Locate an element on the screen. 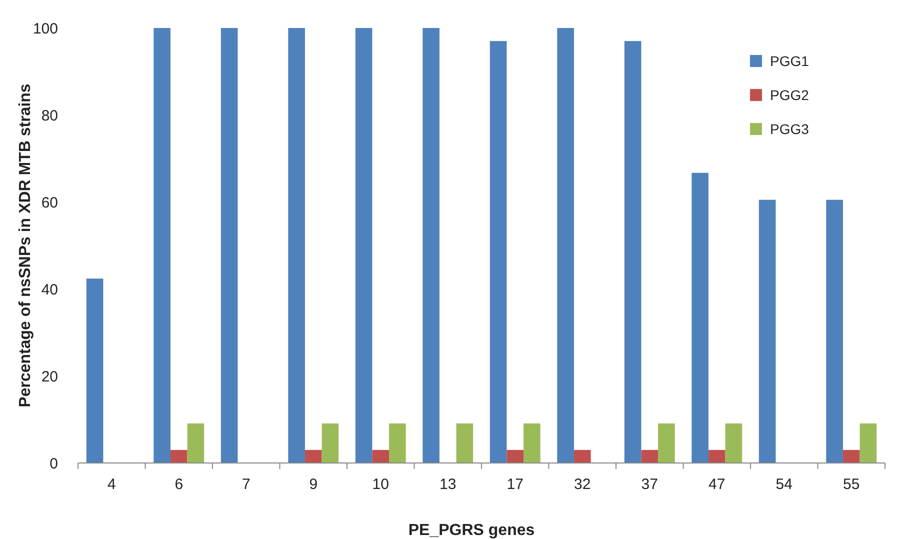 The width and height of the screenshot is (903, 539). x-tick-label: 17 is located at coordinates (515, 484).